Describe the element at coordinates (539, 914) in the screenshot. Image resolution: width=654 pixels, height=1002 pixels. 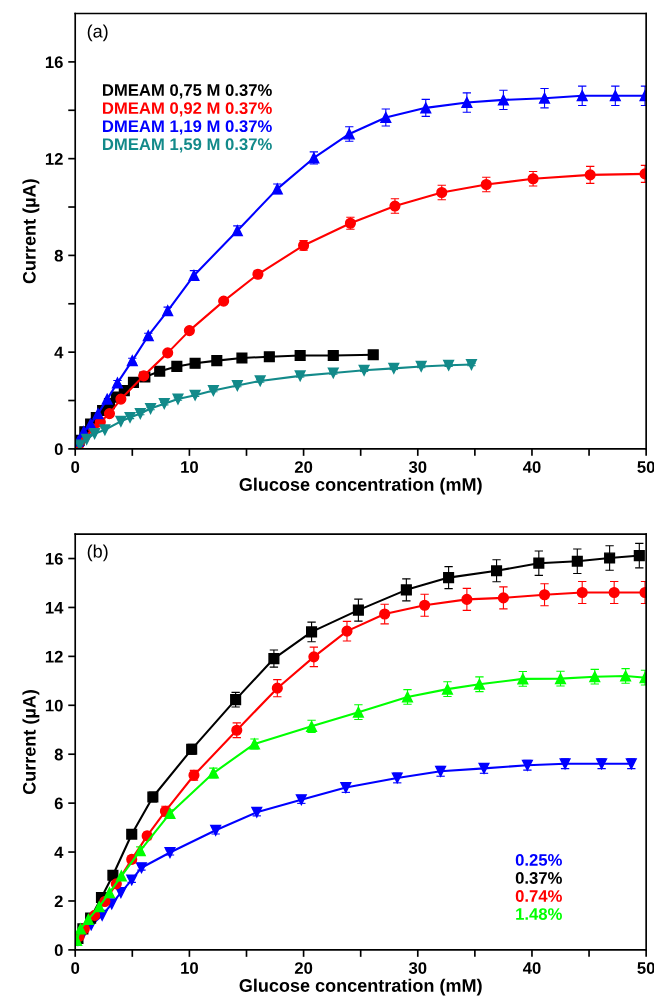
I see `text: 1.48%` at that location.